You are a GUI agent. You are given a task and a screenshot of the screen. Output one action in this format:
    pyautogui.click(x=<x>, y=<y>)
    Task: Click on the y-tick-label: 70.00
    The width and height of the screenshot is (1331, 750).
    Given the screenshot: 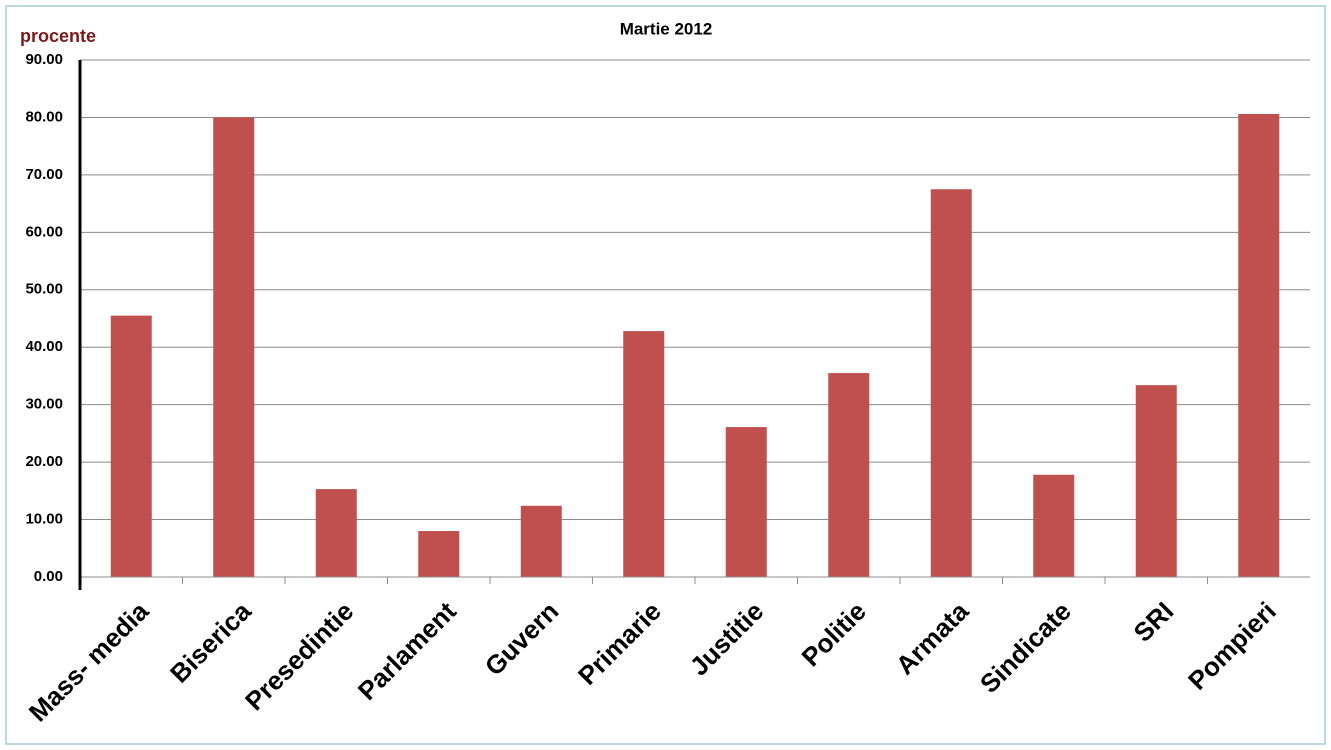 What is the action you would take?
    pyautogui.click(x=44, y=174)
    